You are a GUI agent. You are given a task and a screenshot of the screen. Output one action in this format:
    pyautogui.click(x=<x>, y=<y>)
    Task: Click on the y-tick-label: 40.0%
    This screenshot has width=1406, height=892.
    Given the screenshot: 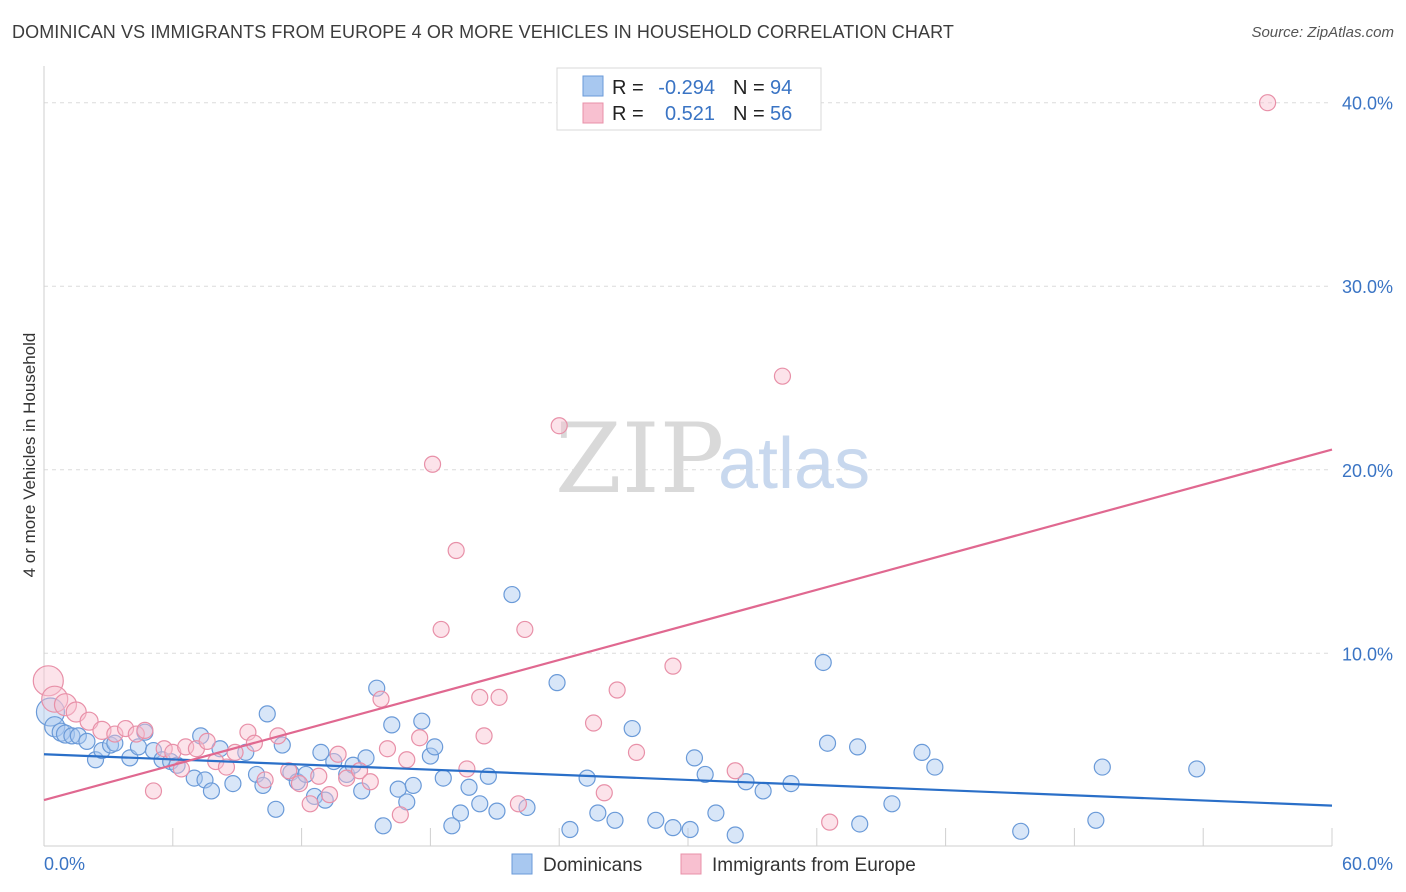 What is the action you would take?
    pyautogui.click(x=1367, y=104)
    